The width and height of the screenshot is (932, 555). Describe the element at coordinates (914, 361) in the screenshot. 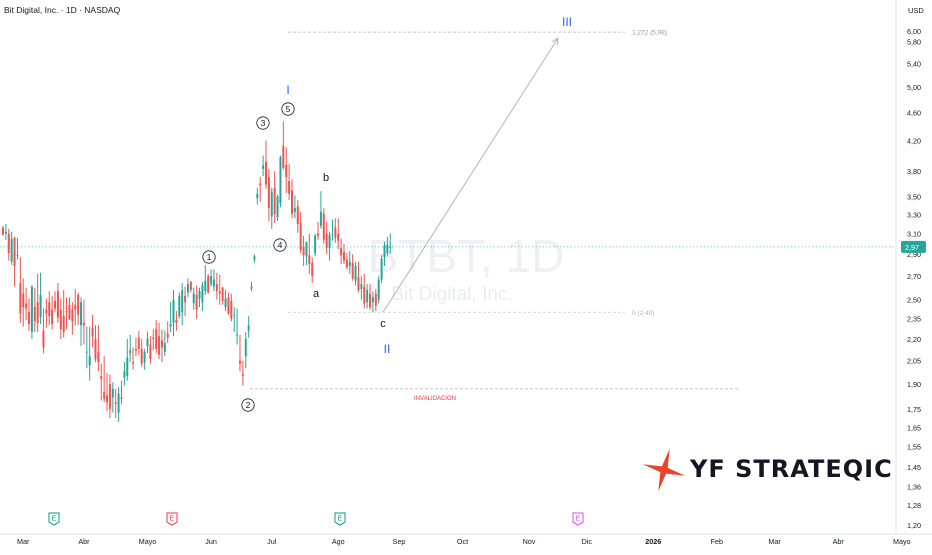

I see `y-tick-label: 2,05` at that location.